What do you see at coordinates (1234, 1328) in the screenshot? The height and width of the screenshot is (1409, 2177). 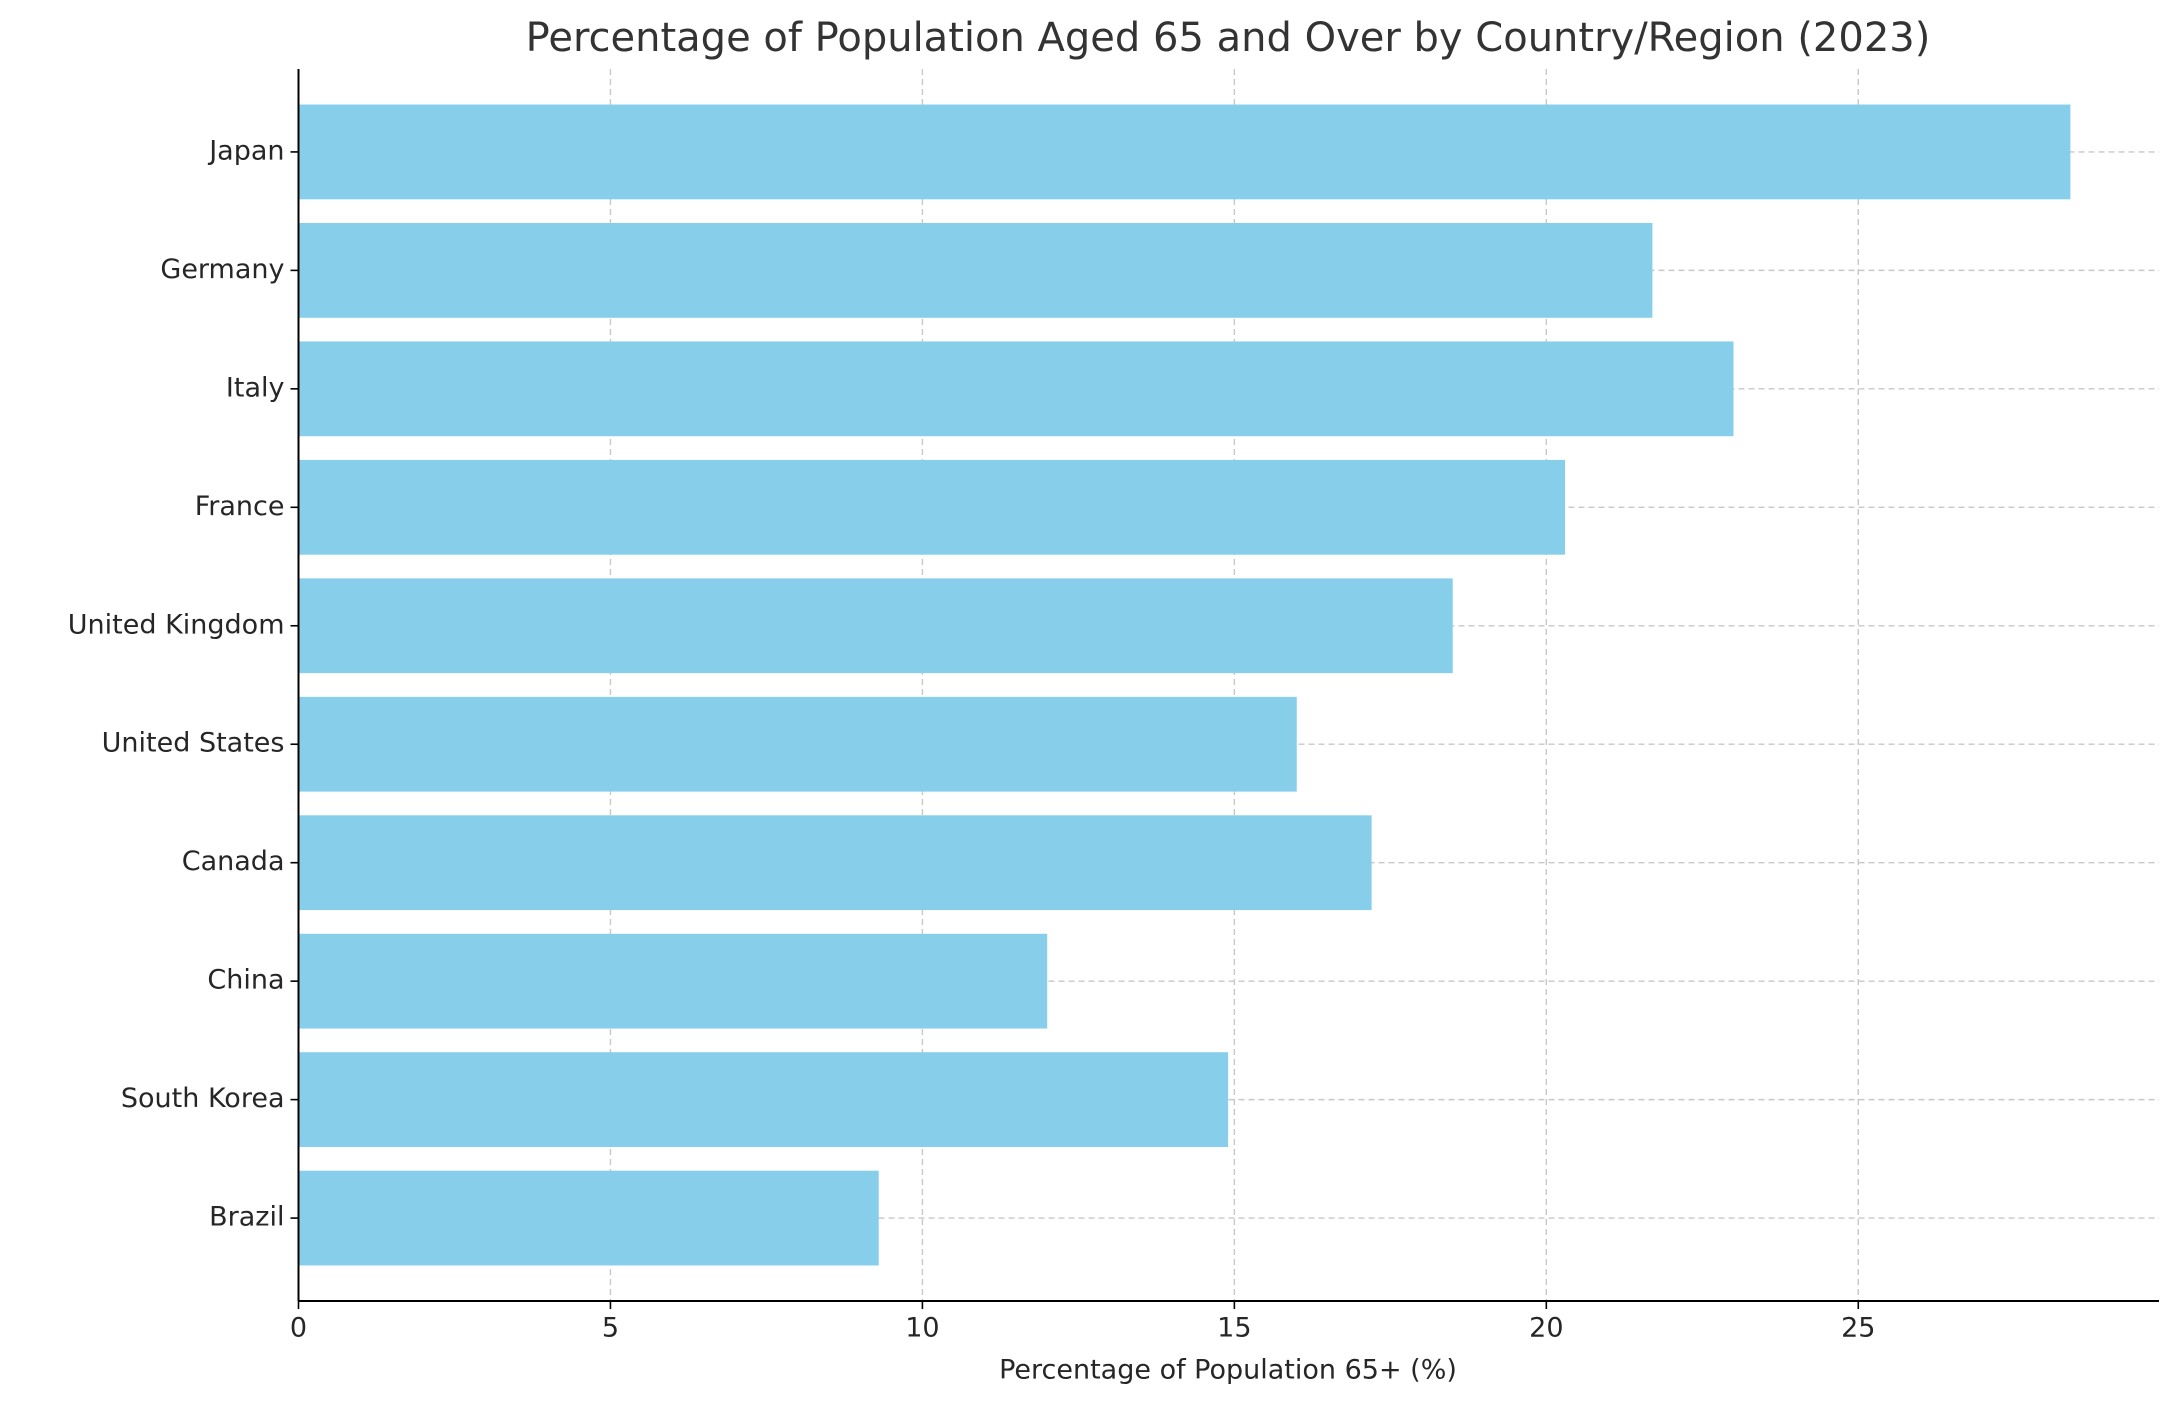 I see `x-tick-label: 15` at bounding box center [1234, 1328].